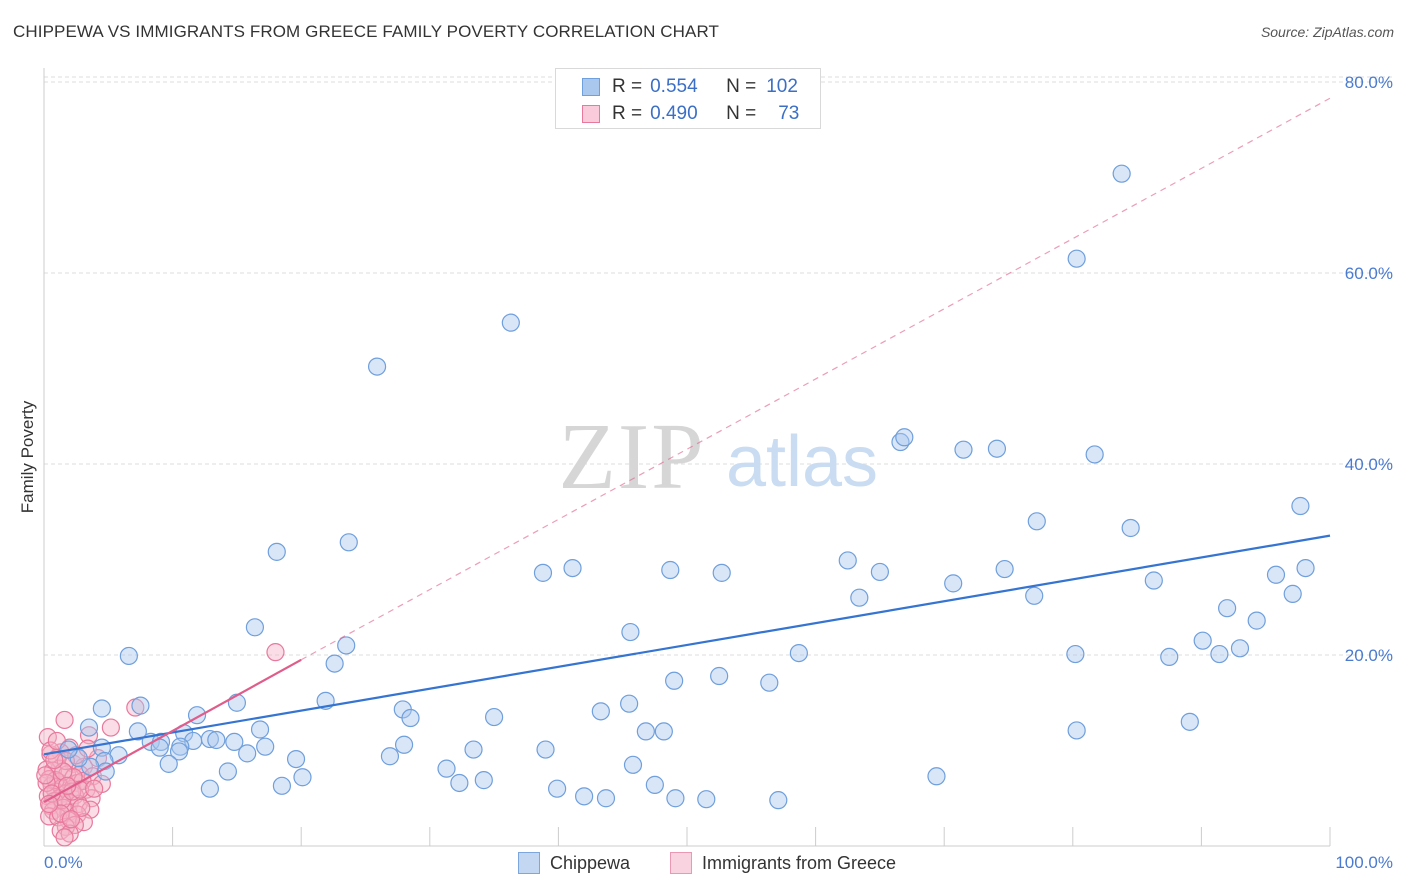 The image size is (1406, 892). What do you see at coordinates (741, 113) in the screenshot?
I see `n-label: N =` at bounding box center [741, 113].